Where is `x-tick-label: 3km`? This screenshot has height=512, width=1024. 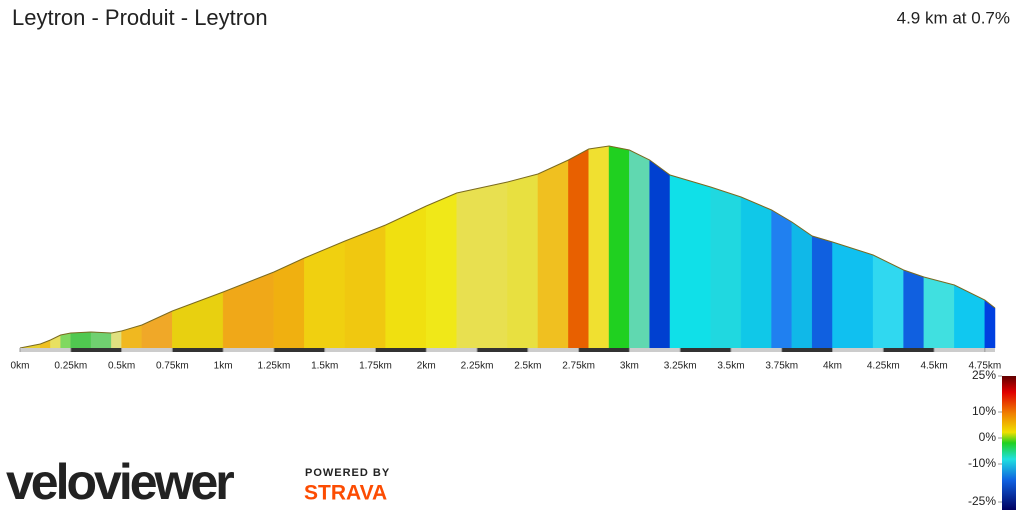 x-tick-label: 3km is located at coordinates (629, 366).